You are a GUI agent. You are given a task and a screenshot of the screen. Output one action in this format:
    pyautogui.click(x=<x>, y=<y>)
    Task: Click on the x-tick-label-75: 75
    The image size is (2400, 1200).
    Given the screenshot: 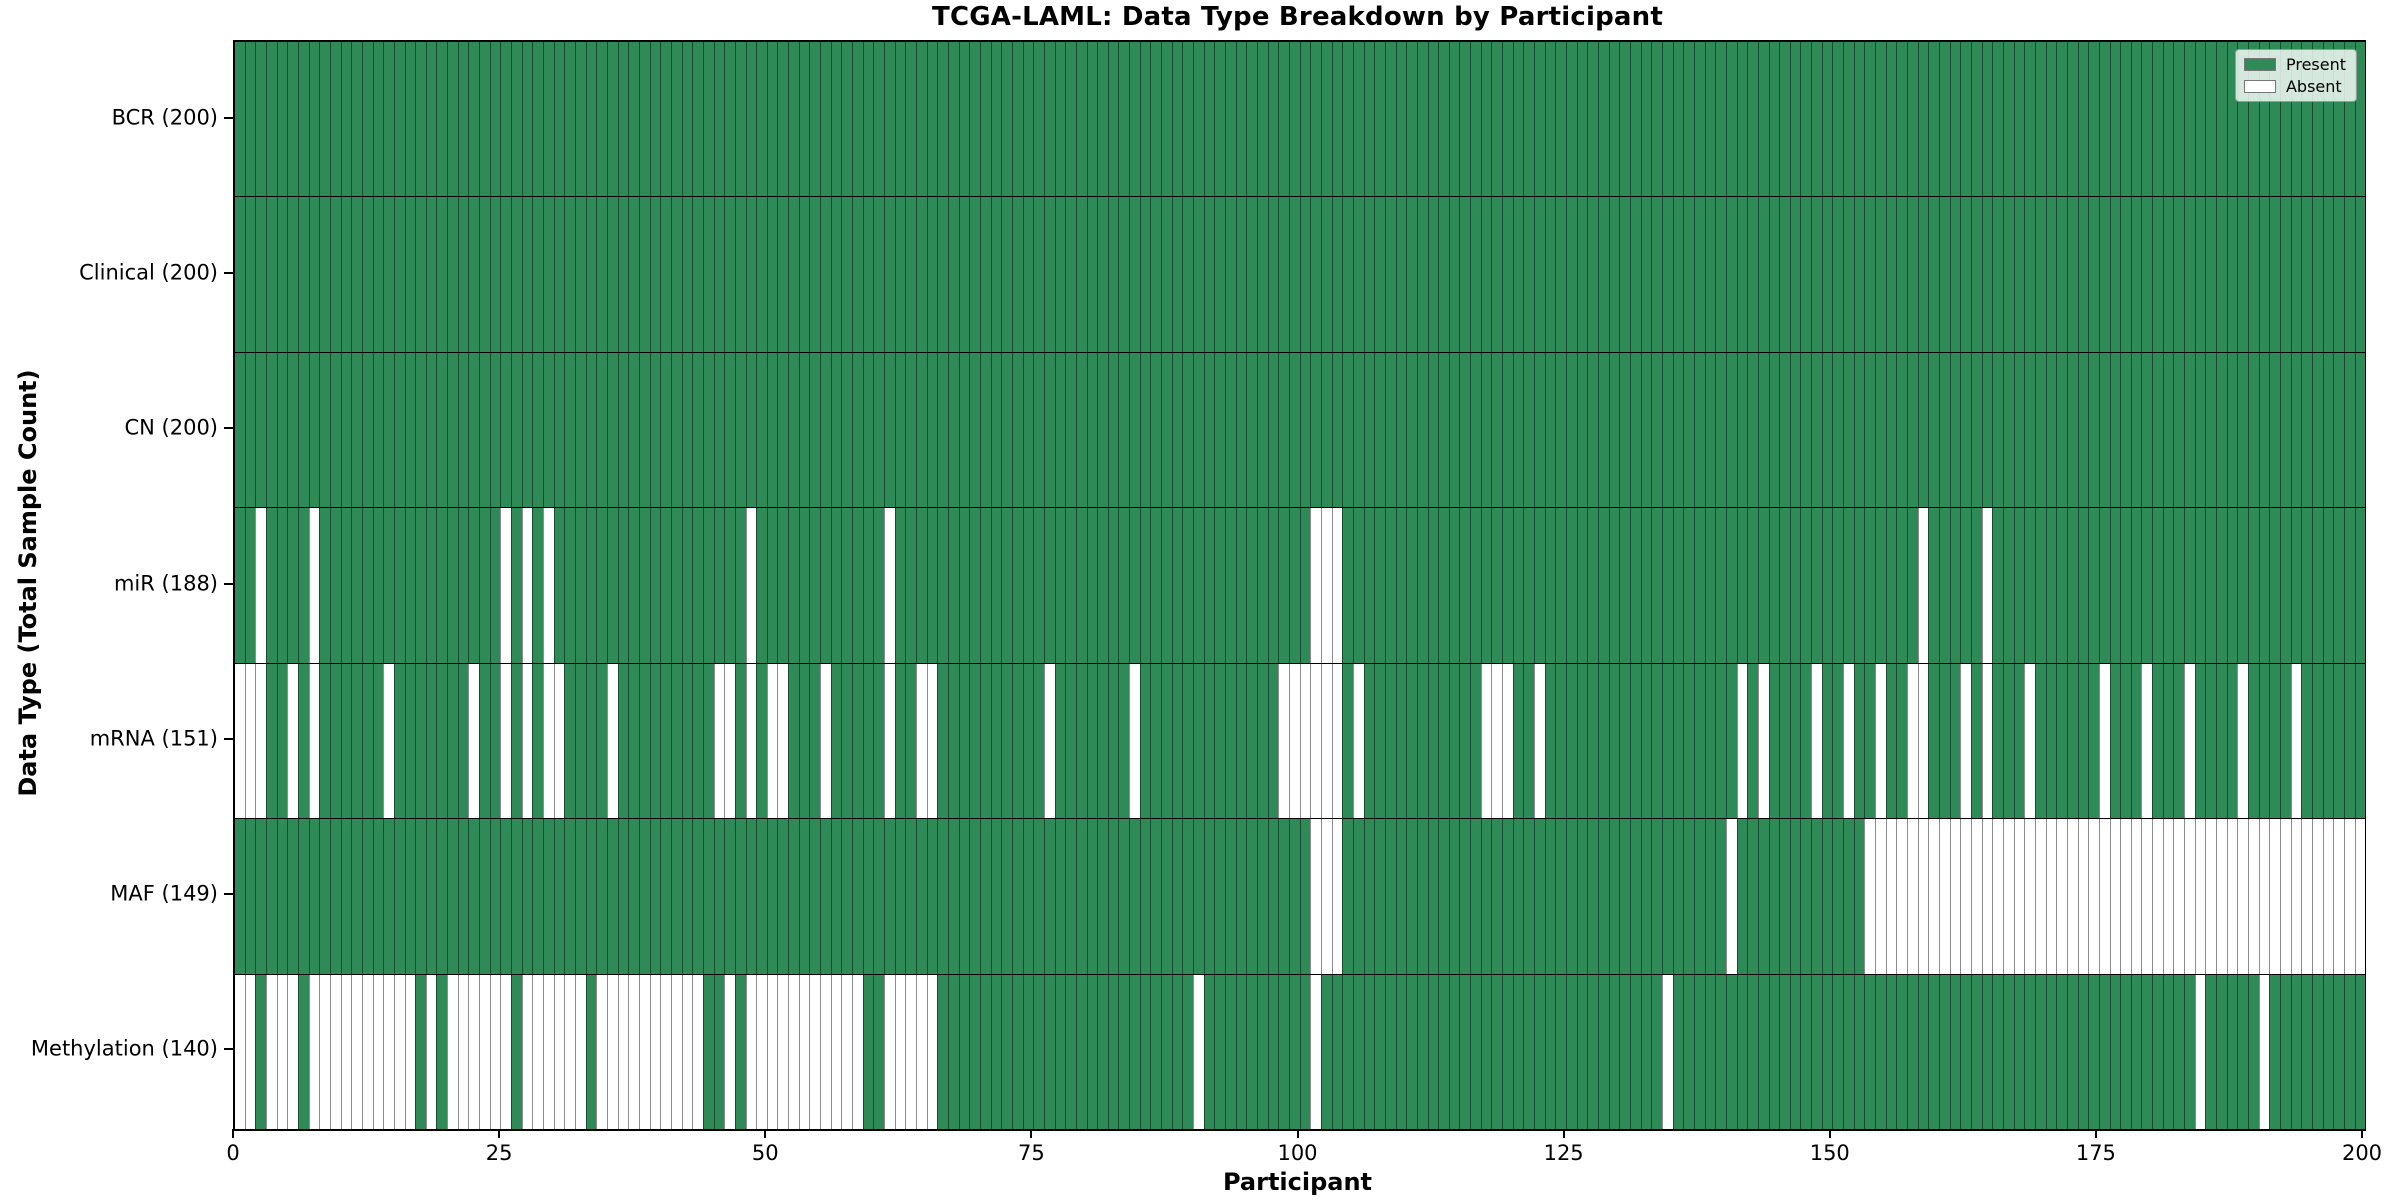 What is the action you would take?
    pyautogui.click(x=1031, y=1153)
    